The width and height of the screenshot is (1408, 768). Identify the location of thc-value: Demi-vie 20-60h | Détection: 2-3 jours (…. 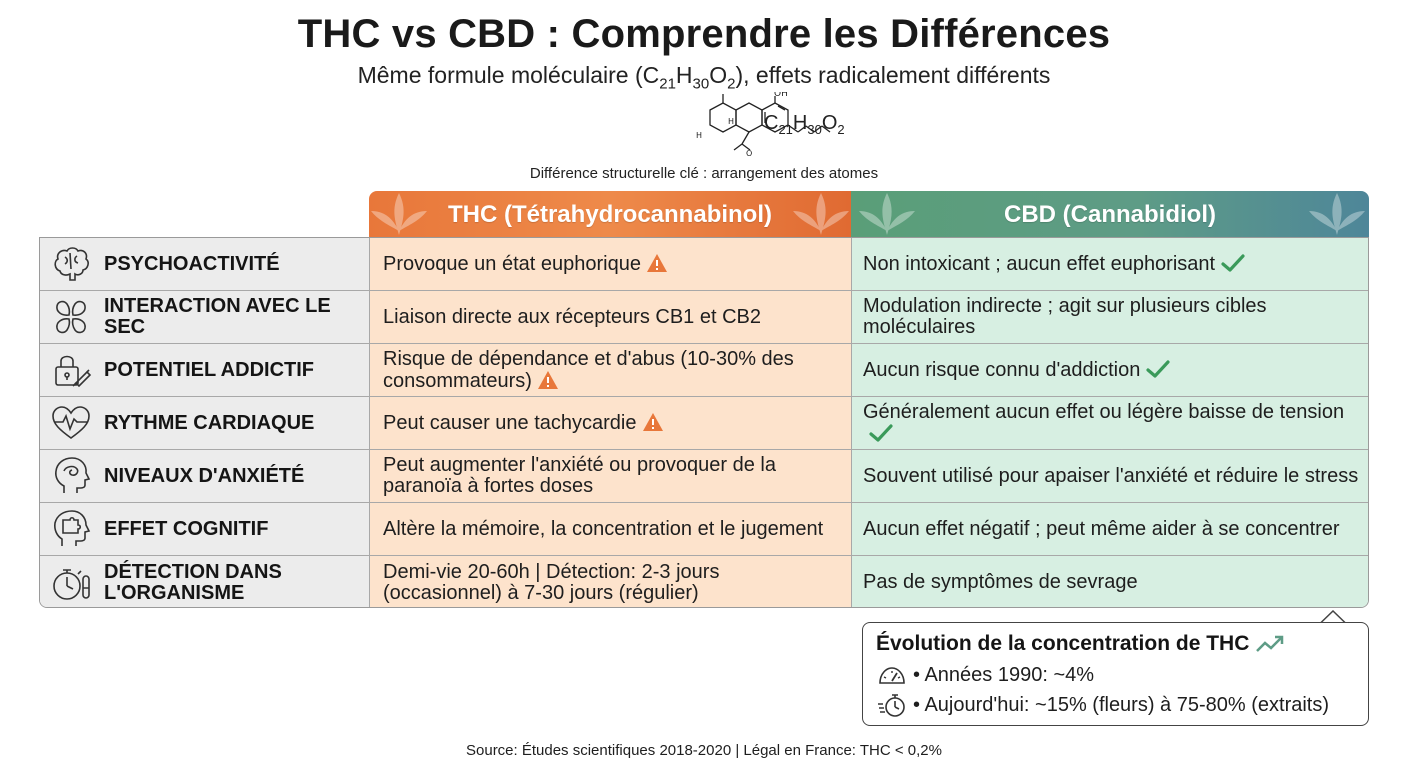
(551, 582).